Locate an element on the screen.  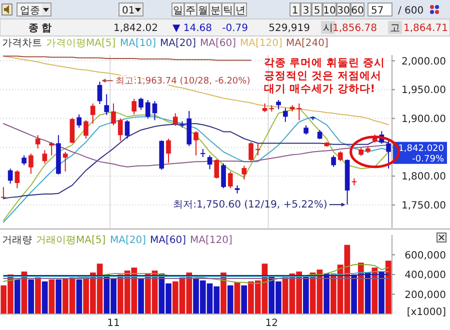
chart-title: 거래량 is located at coordinates (17, 240).